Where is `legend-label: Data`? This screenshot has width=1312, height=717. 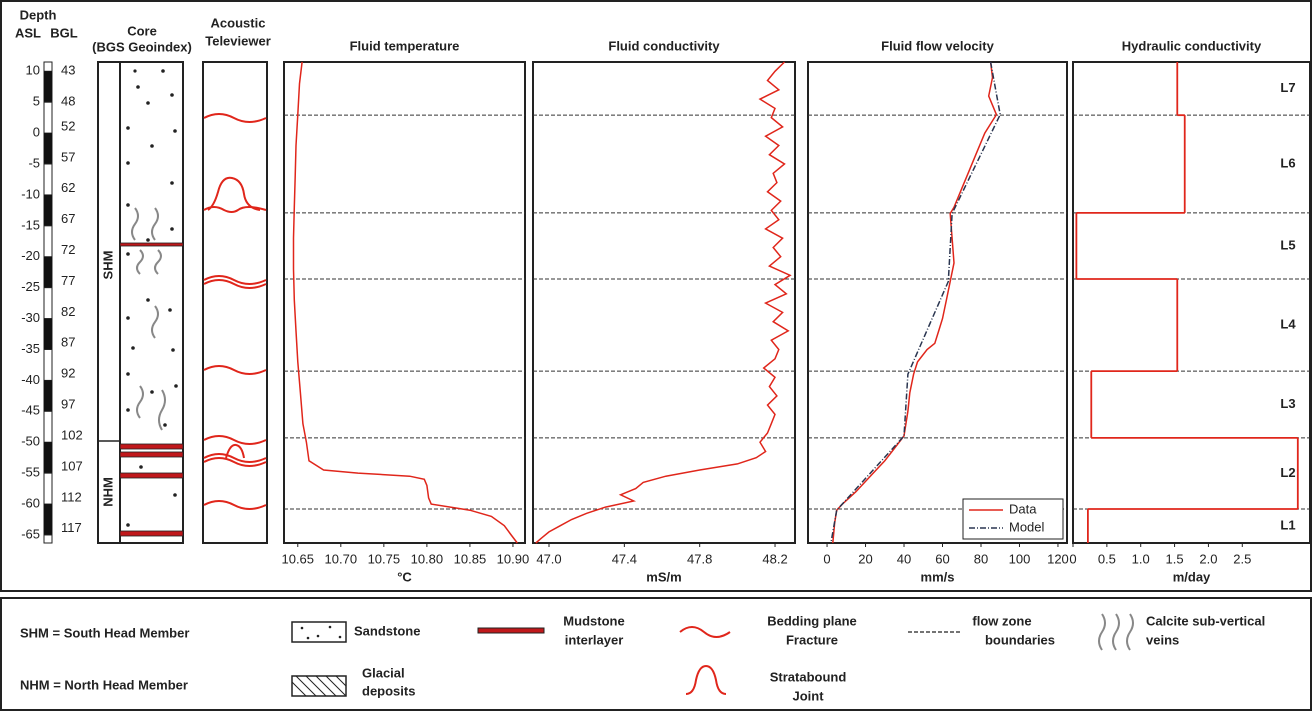 legend-label: Data is located at coordinates (1023, 508).